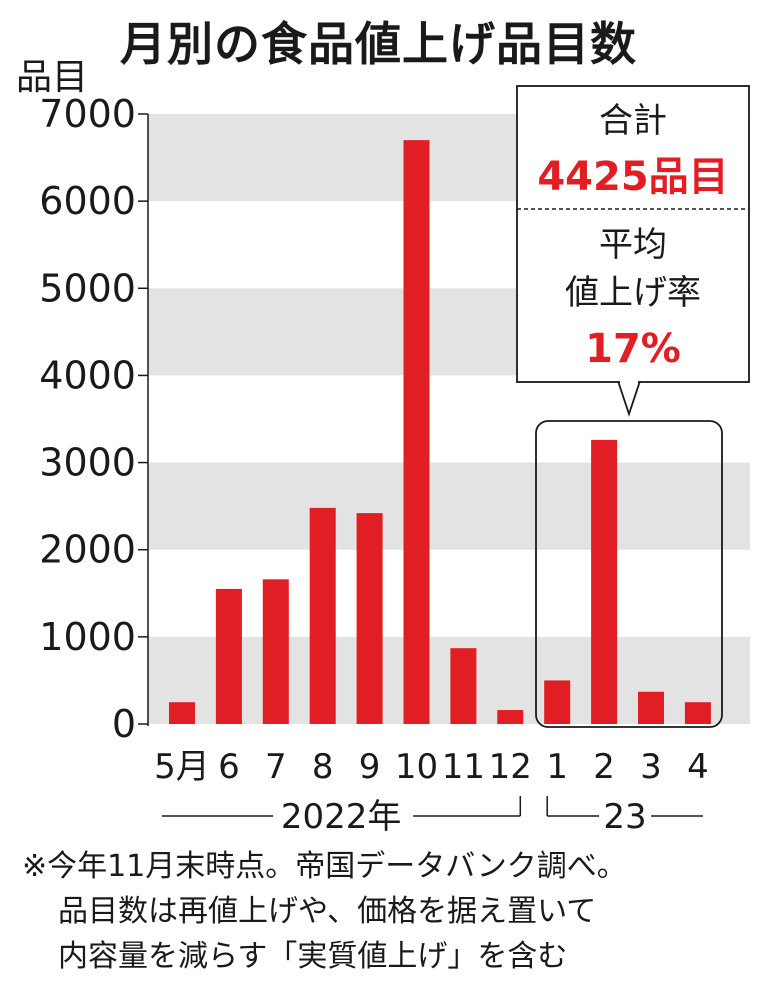 The height and width of the screenshot is (1000, 765). Describe the element at coordinates (87, 637) in the screenshot. I see `y-tick-label: 1000` at that location.